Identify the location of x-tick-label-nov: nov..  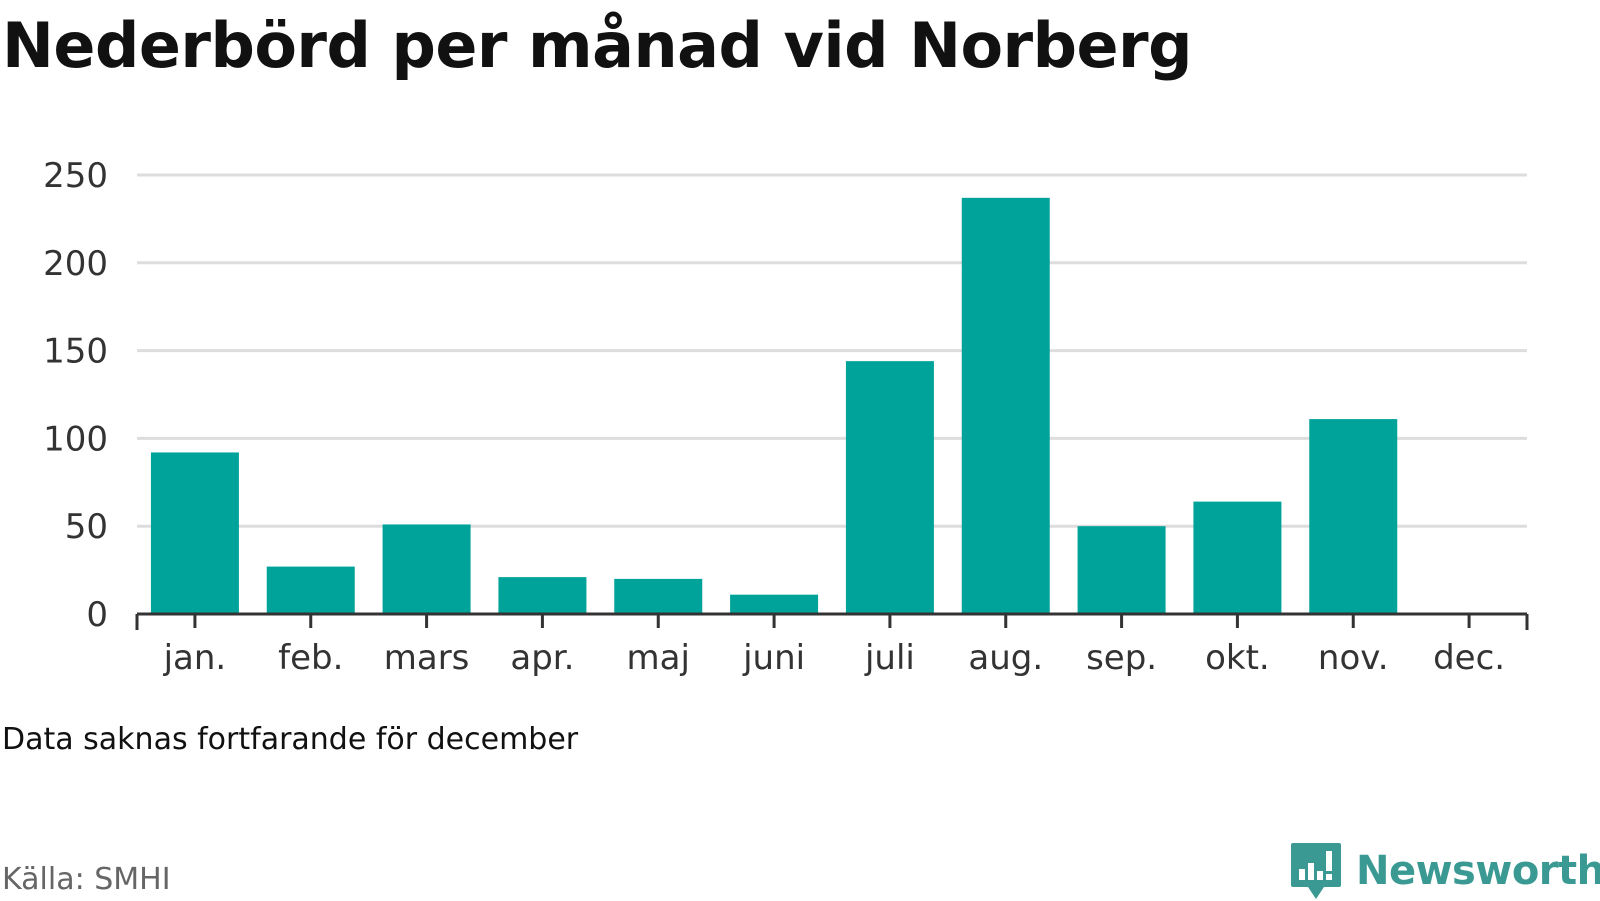
(1353, 658).